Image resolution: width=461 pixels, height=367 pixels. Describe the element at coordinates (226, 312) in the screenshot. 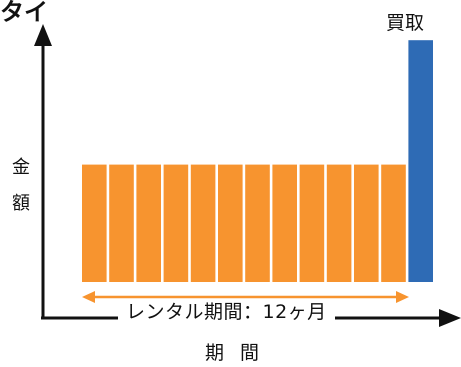

I see `rental-period-label: レンタル期間：12ヶ月` at that location.